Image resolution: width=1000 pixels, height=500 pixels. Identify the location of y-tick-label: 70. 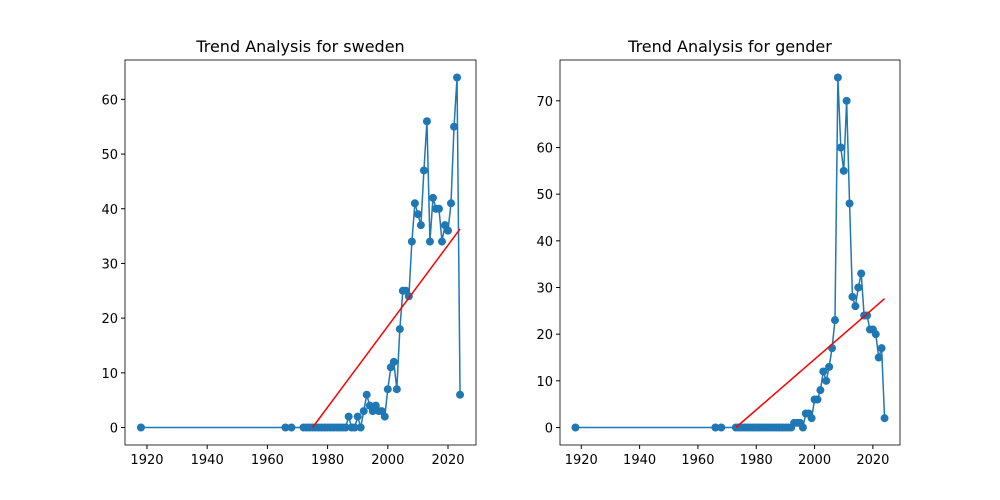
(544, 102).